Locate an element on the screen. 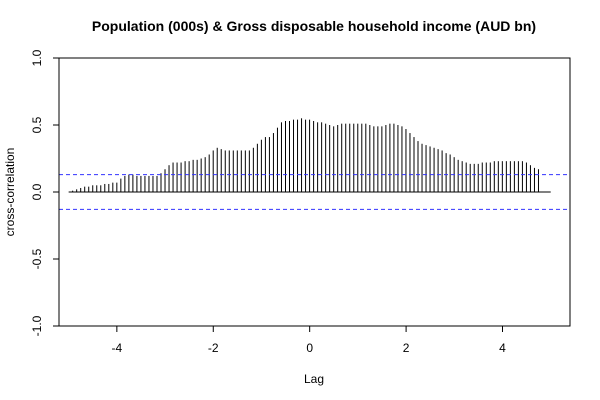 This screenshot has height=400, width=600. y-tick-label: 0.5 is located at coordinates (37, 124).